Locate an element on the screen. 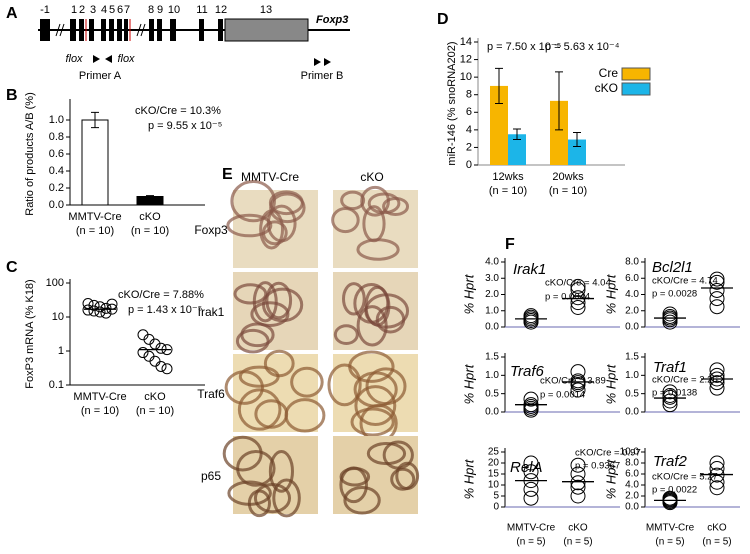 The image size is (750, 554). exon-label: -1 is located at coordinates (45, 10).